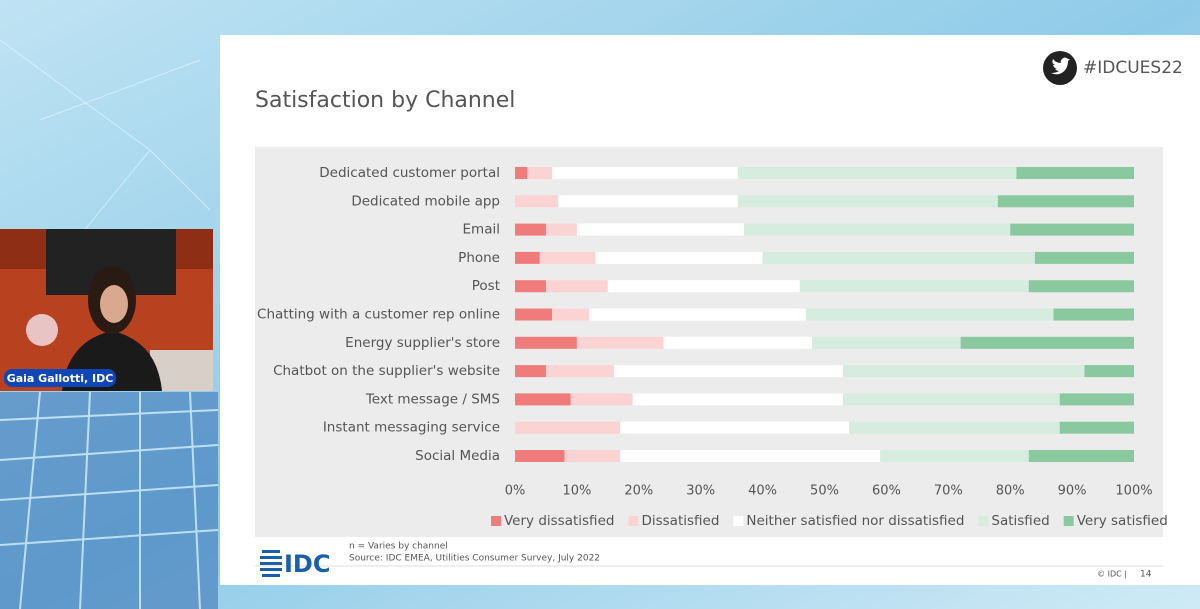 This screenshot has height=609, width=1200. Describe the element at coordinates (307, 564) in the screenshot. I see `logo: IDC` at that location.